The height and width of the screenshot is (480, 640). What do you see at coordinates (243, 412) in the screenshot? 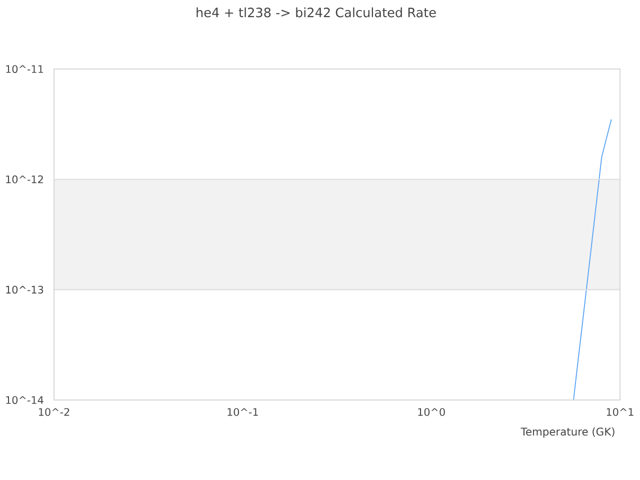
I see `x-tick-label: 10^-1` at bounding box center [243, 412].